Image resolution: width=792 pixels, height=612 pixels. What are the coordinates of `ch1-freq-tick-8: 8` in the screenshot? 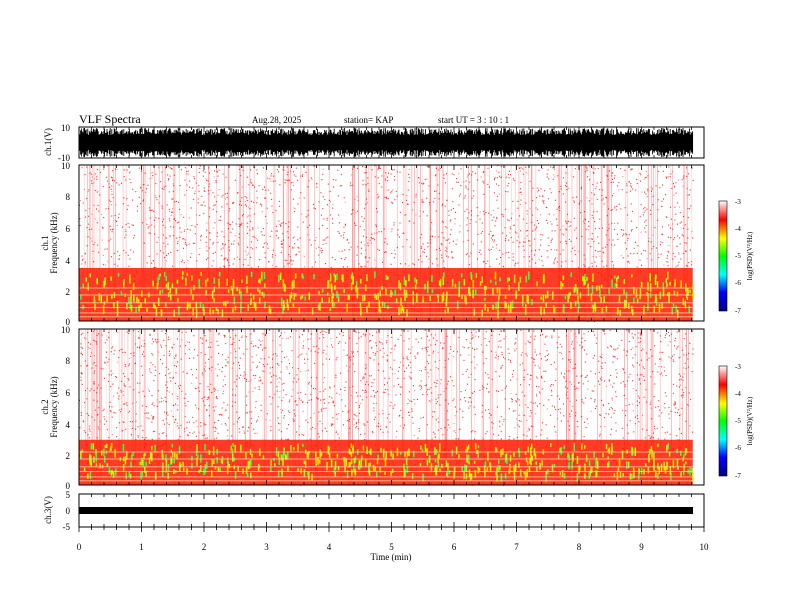 It's located at (68, 197).